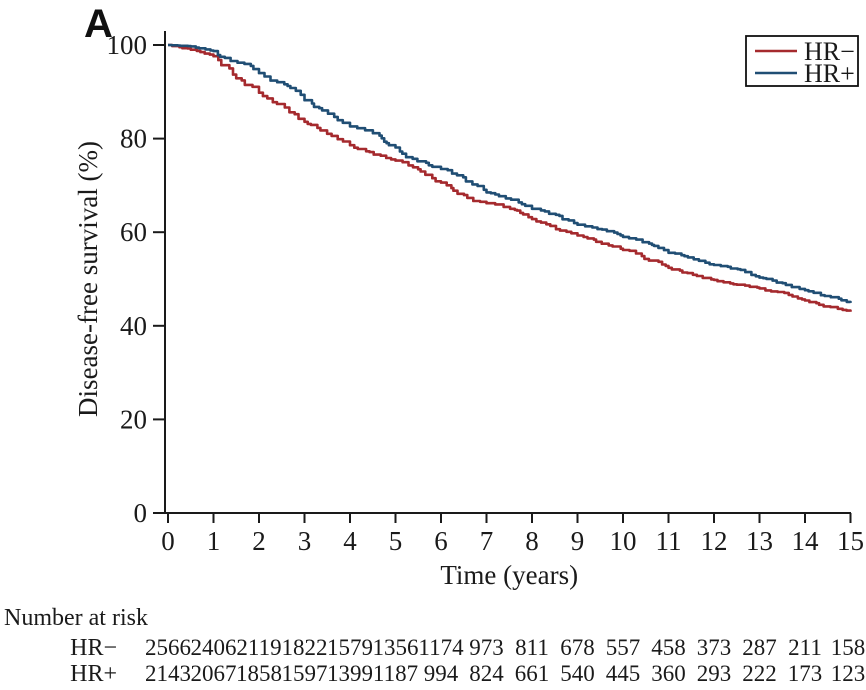  Describe the element at coordinates (578, 541) in the screenshot. I see `x-tick-label: 9` at that location.